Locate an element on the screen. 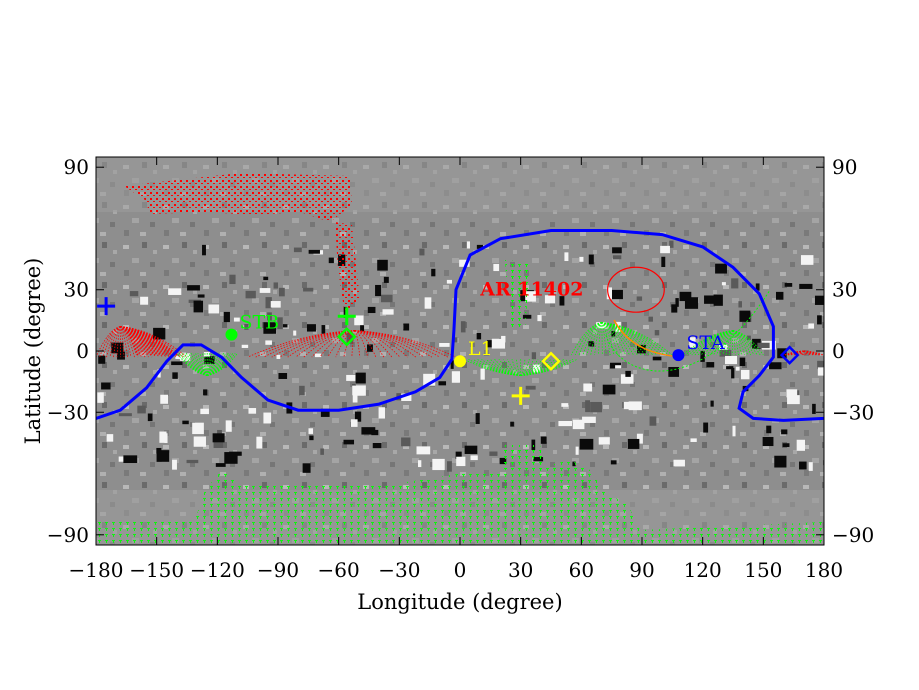  diamond-marker is located at coordinates (551, 361).